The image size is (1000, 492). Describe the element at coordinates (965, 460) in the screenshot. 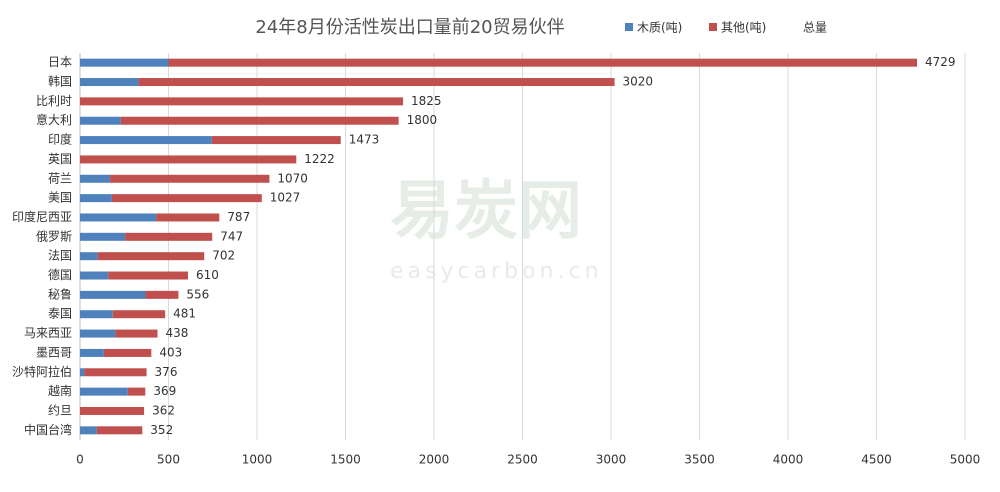

I see `x-tick-label: 5000` at that location.